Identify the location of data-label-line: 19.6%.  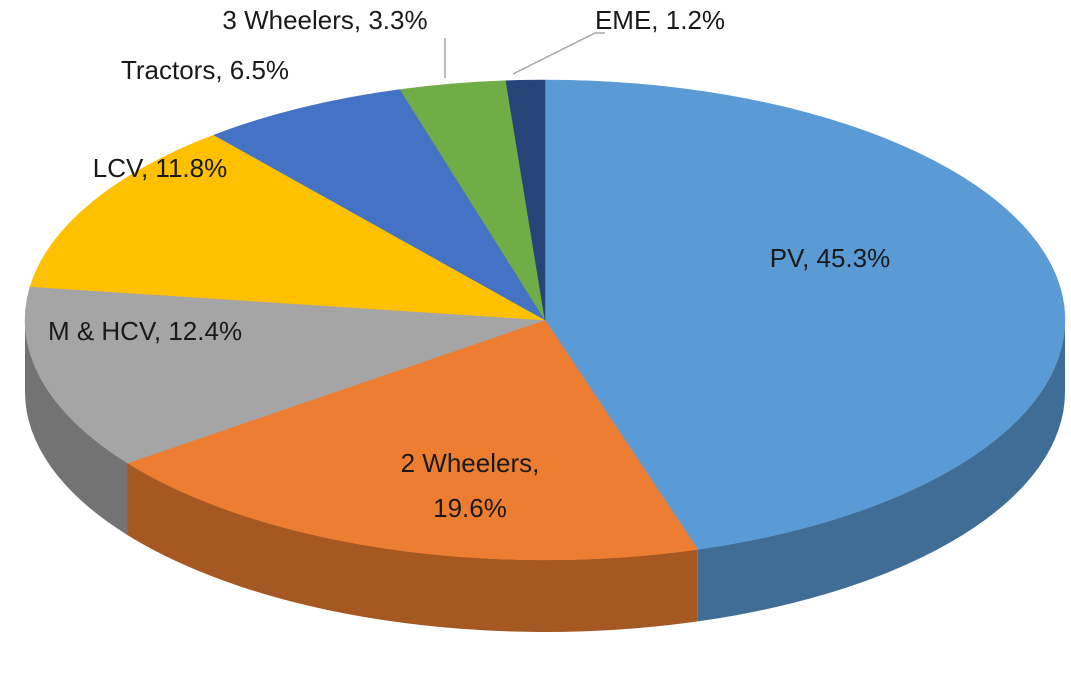
(470, 508).